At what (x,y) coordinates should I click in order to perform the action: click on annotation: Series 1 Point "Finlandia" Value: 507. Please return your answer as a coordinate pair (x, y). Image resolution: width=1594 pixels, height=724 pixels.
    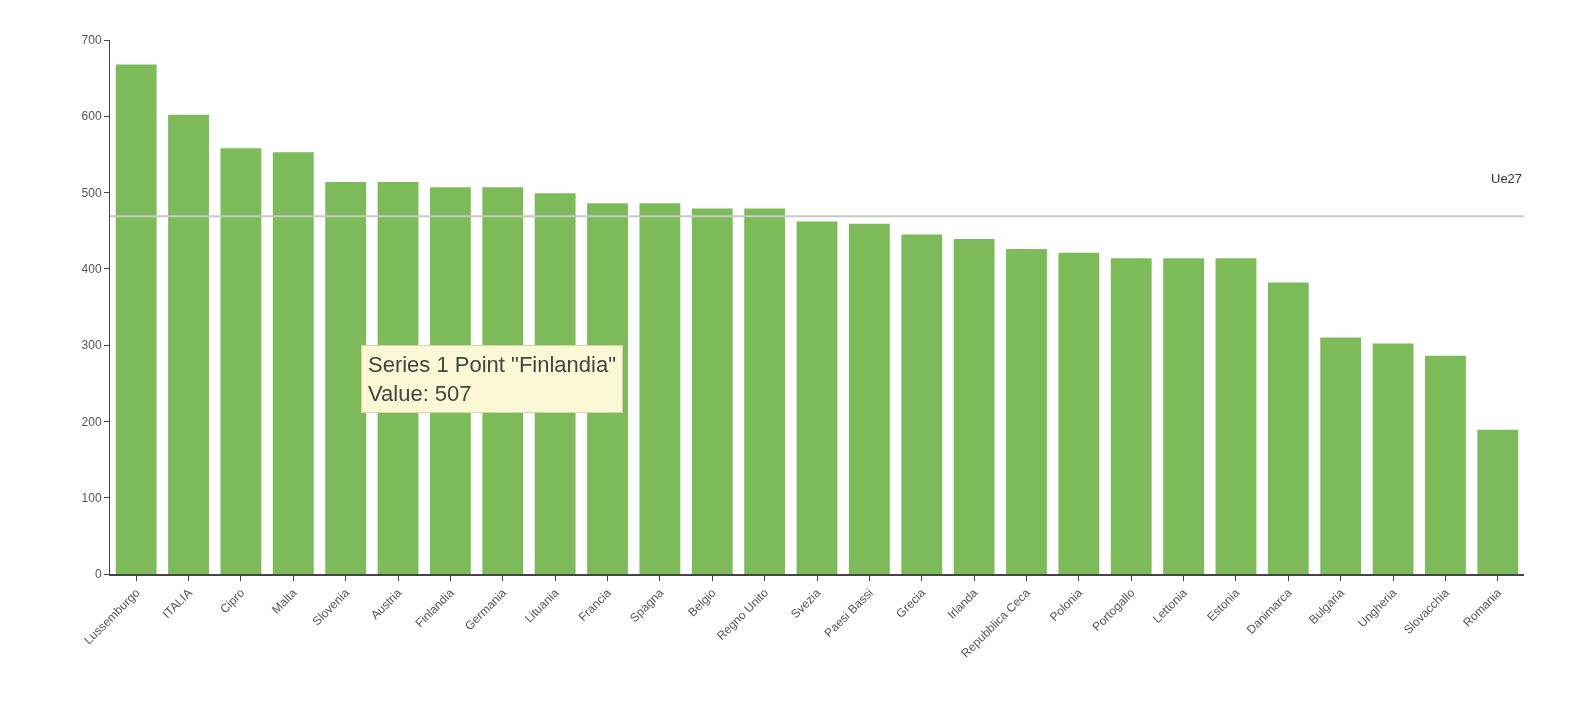
    Looking at the image, I should click on (492, 379).